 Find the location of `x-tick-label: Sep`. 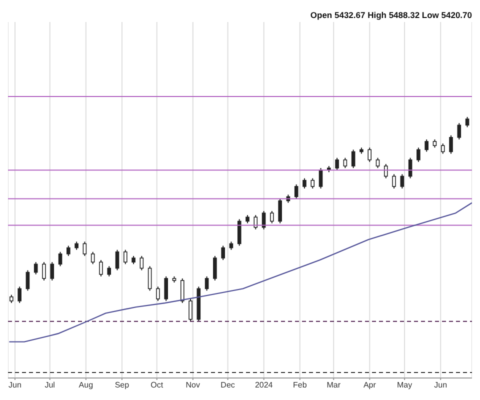

x-tick-label: Sep is located at coordinates (122, 385).